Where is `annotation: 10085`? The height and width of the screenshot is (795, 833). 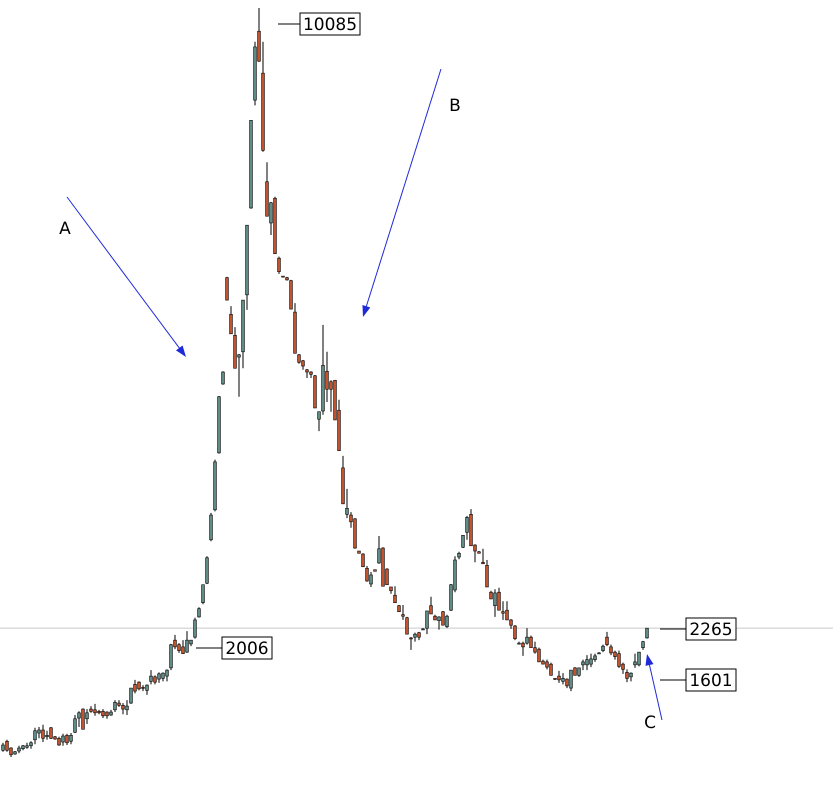
annotation: 10085 is located at coordinates (330, 25).